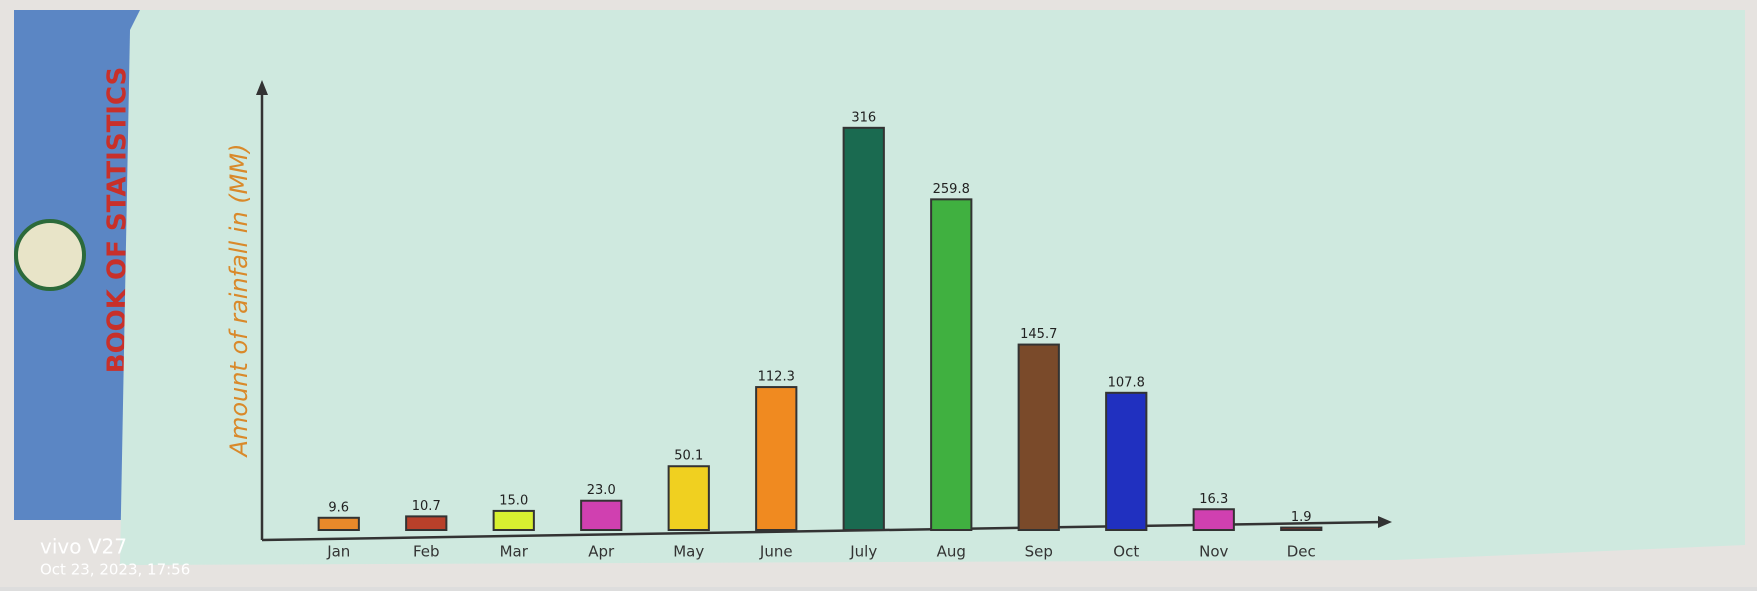 This screenshot has width=1757, height=591. I want to click on x-tick-label: Oct, so click(1126, 552).